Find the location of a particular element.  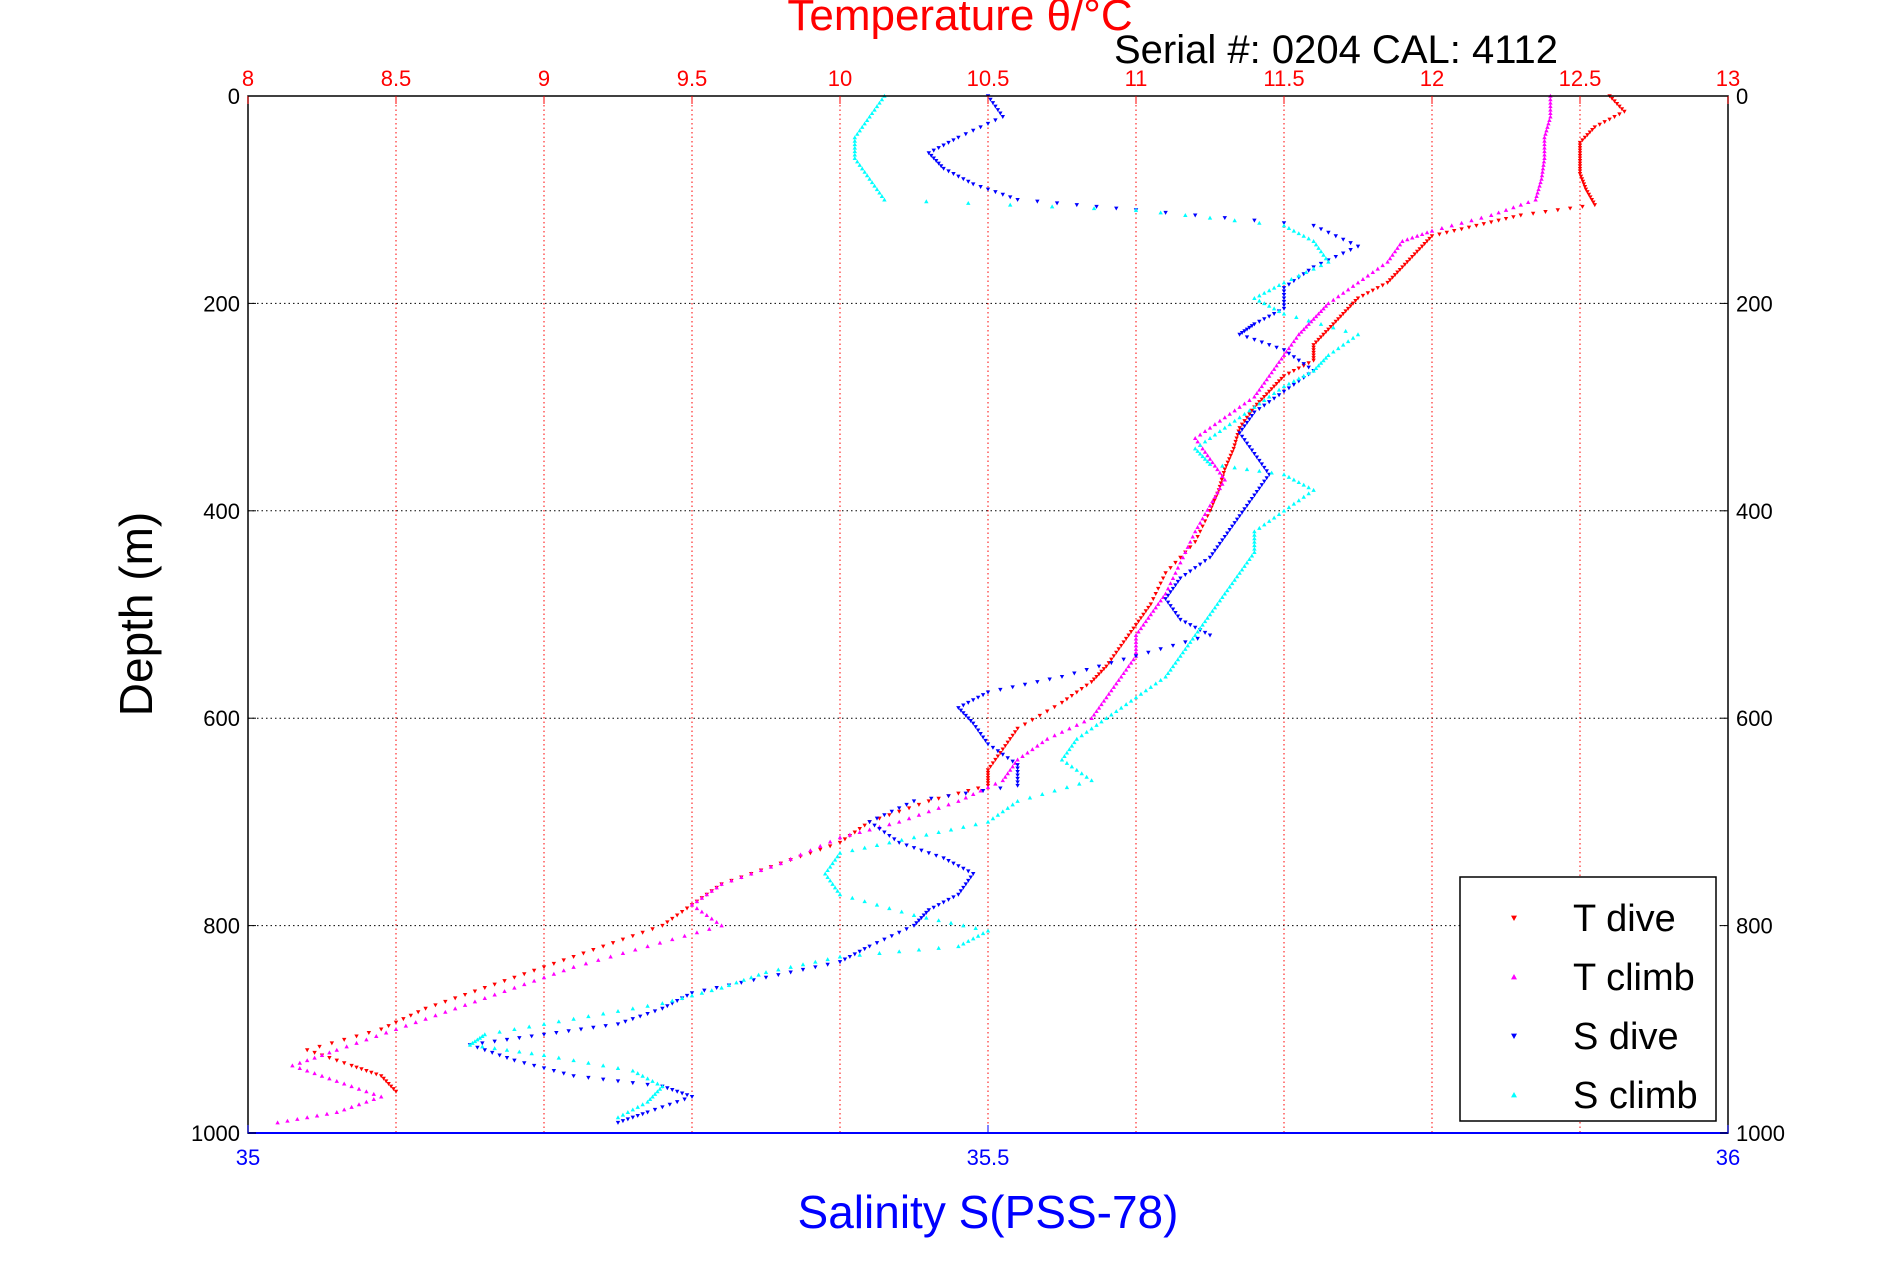

left-tick-label: 600 is located at coordinates (221, 718).